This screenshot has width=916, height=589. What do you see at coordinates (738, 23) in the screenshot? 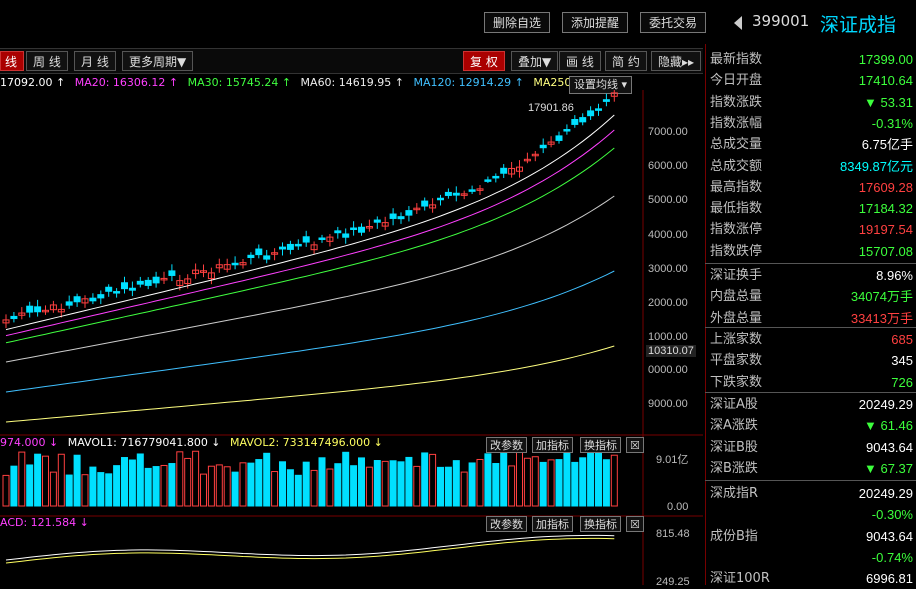
I see `back-arrow-icon` at bounding box center [738, 23].